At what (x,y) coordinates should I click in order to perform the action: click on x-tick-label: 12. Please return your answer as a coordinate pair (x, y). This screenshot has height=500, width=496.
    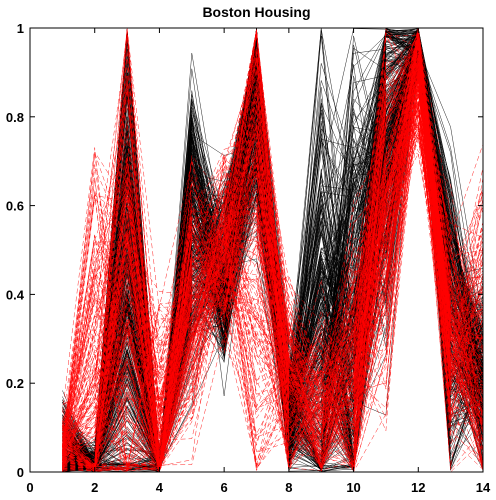
    Looking at the image, I should click on (418, 487).